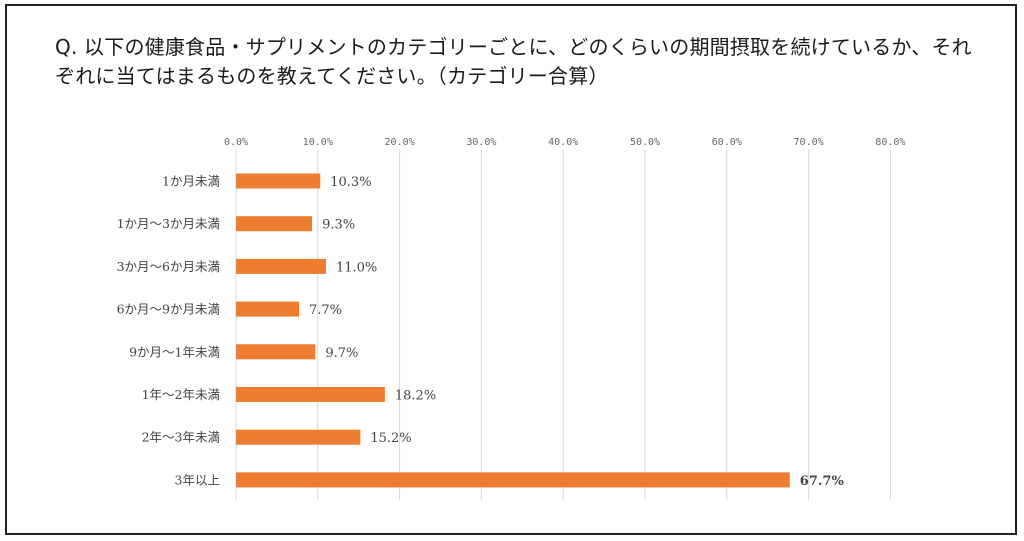 This screenshot has height=541, width=1024. I want to click on data-label: 7.7%, so click(325, 310).